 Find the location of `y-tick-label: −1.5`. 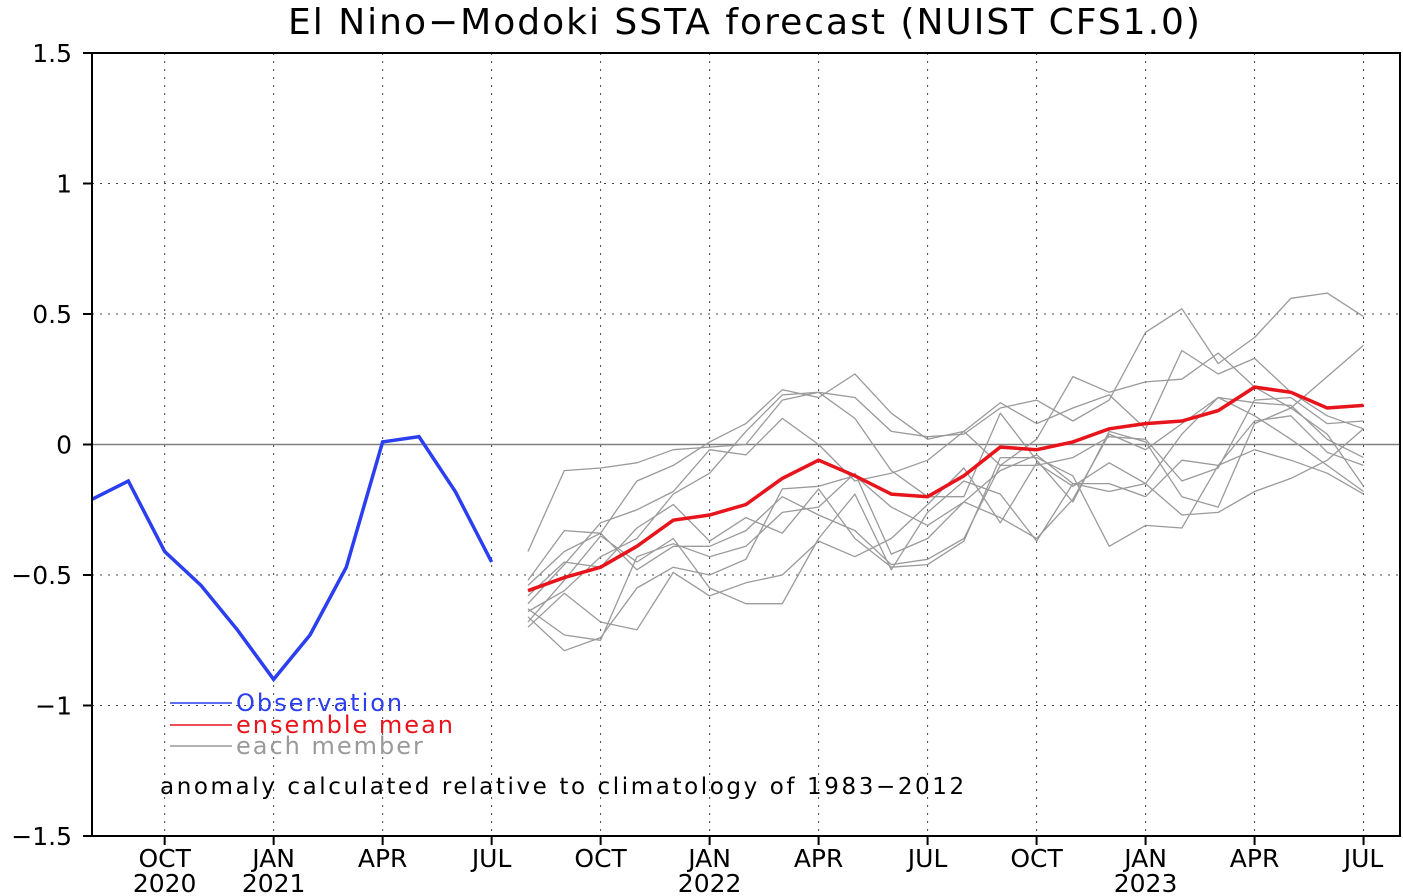

y-tick-label: −1.5 is located at coordinates (41, 836).